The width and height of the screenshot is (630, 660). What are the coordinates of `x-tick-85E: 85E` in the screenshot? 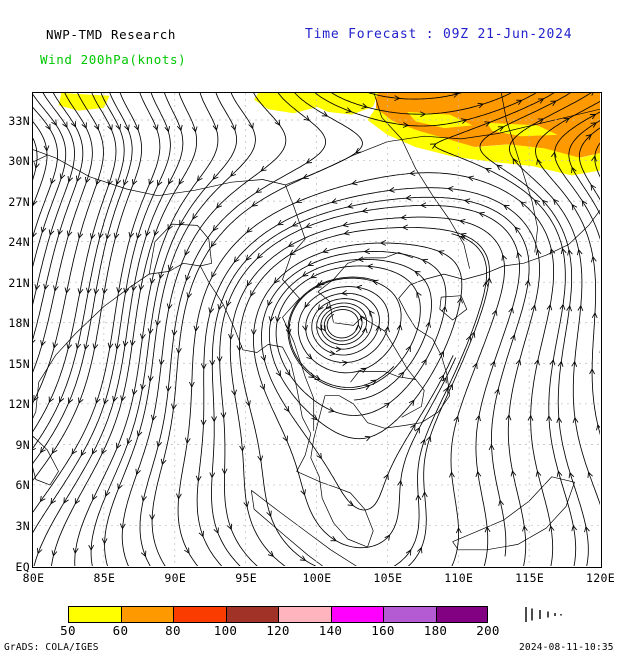 It's located at (104, 578).